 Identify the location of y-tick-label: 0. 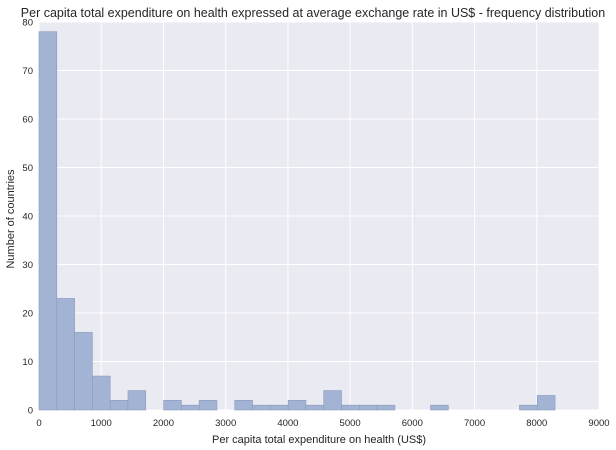
(30, 411).